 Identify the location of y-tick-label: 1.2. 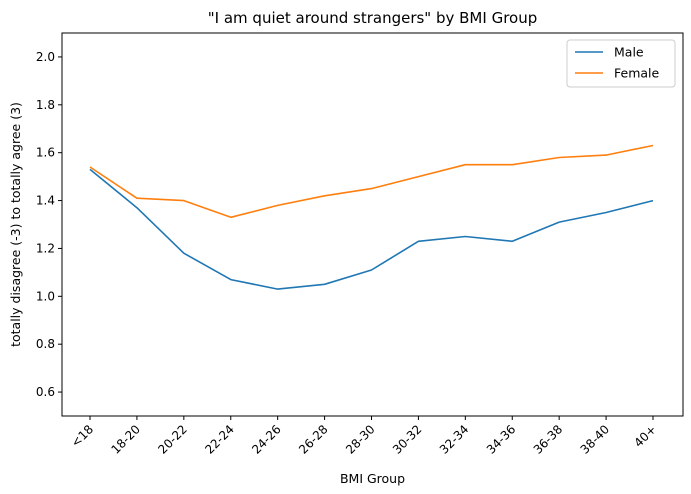
(45, 248).